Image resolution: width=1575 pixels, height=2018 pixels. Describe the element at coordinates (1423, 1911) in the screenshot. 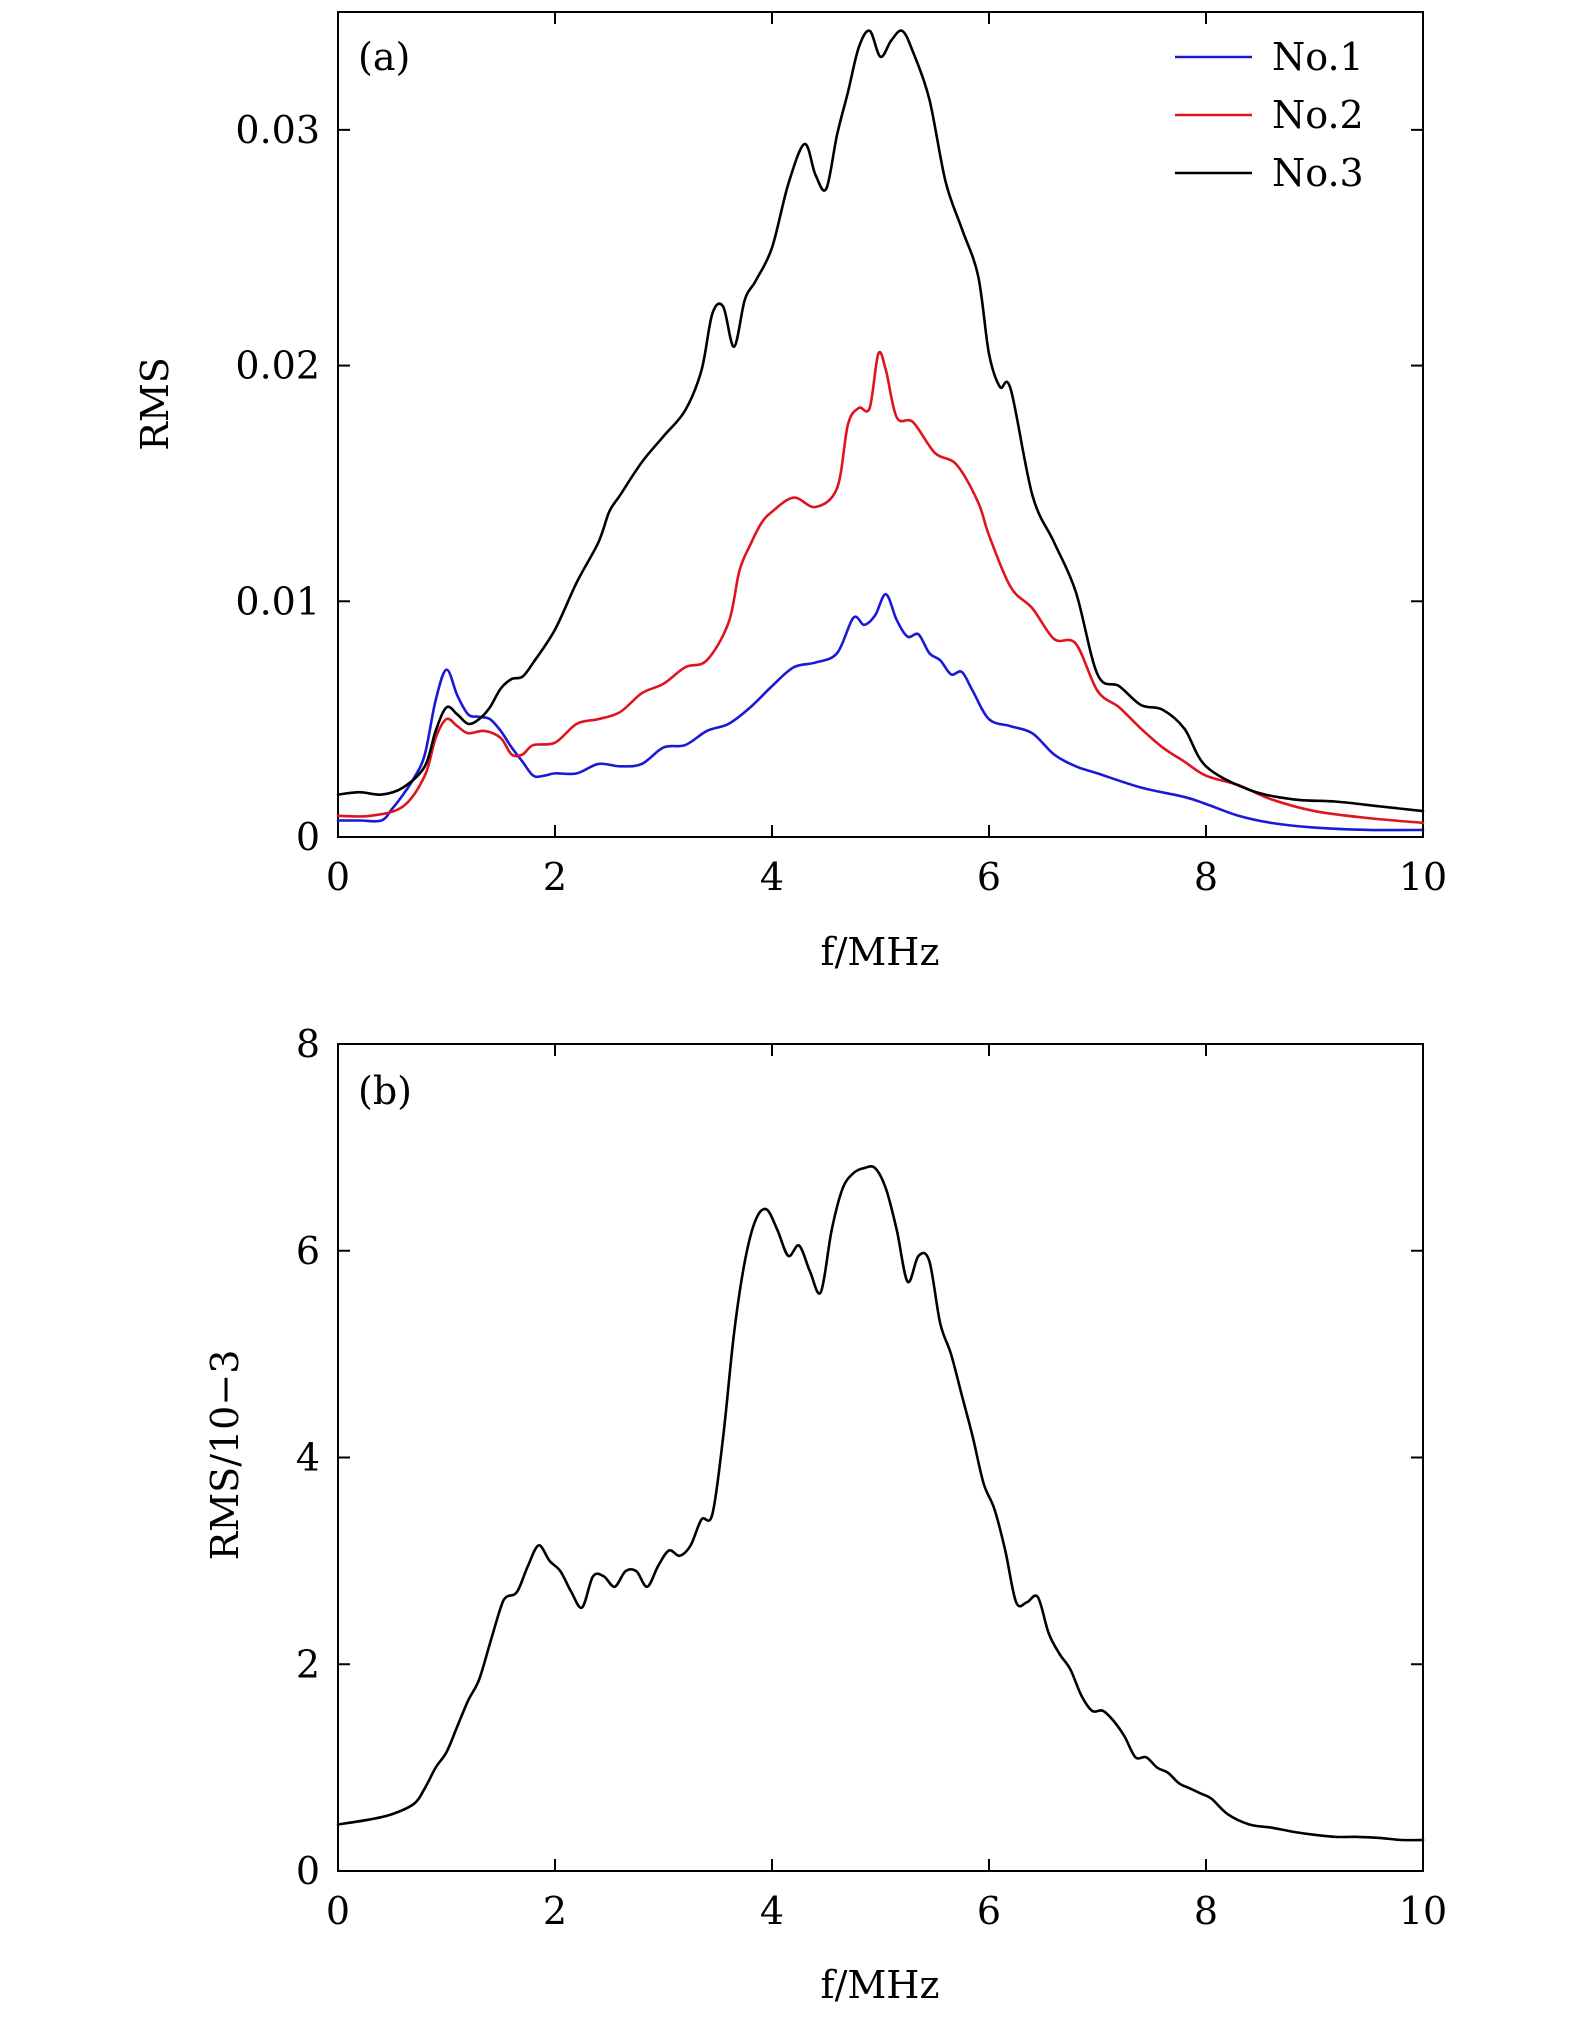

I see `panel-b-x-tick-label: 10` at that location.